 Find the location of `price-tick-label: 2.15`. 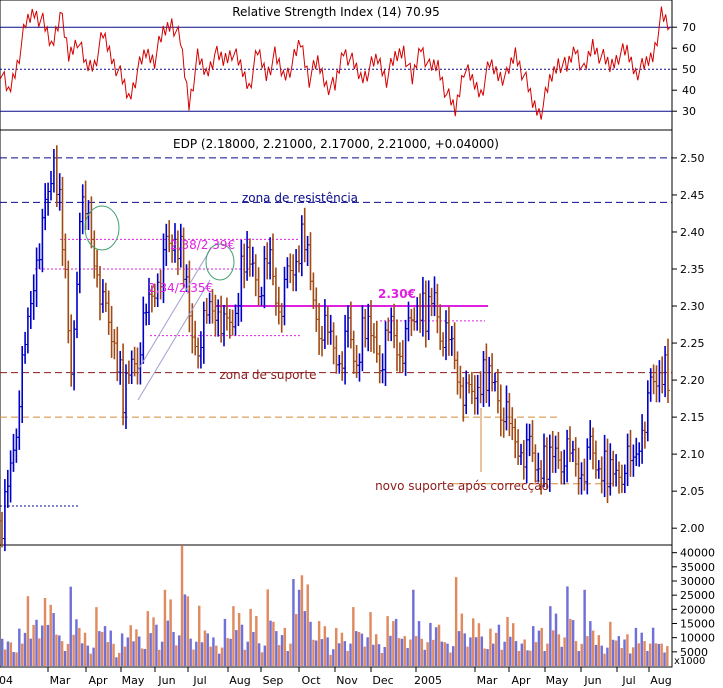

price-tick-label: 2.15 is located at coordinates (692, 417).